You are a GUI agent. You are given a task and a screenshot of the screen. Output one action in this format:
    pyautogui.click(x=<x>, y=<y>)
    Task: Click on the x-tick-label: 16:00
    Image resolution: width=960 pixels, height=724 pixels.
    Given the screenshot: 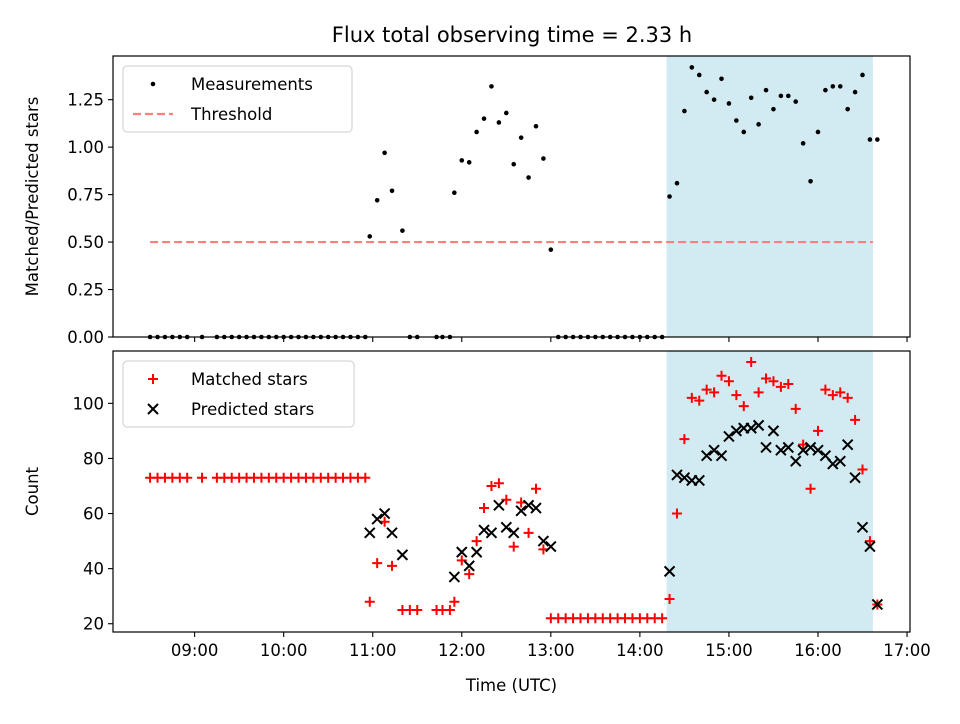 What is the action you would take?
    pyautogui.click(x=818, y=650)
    